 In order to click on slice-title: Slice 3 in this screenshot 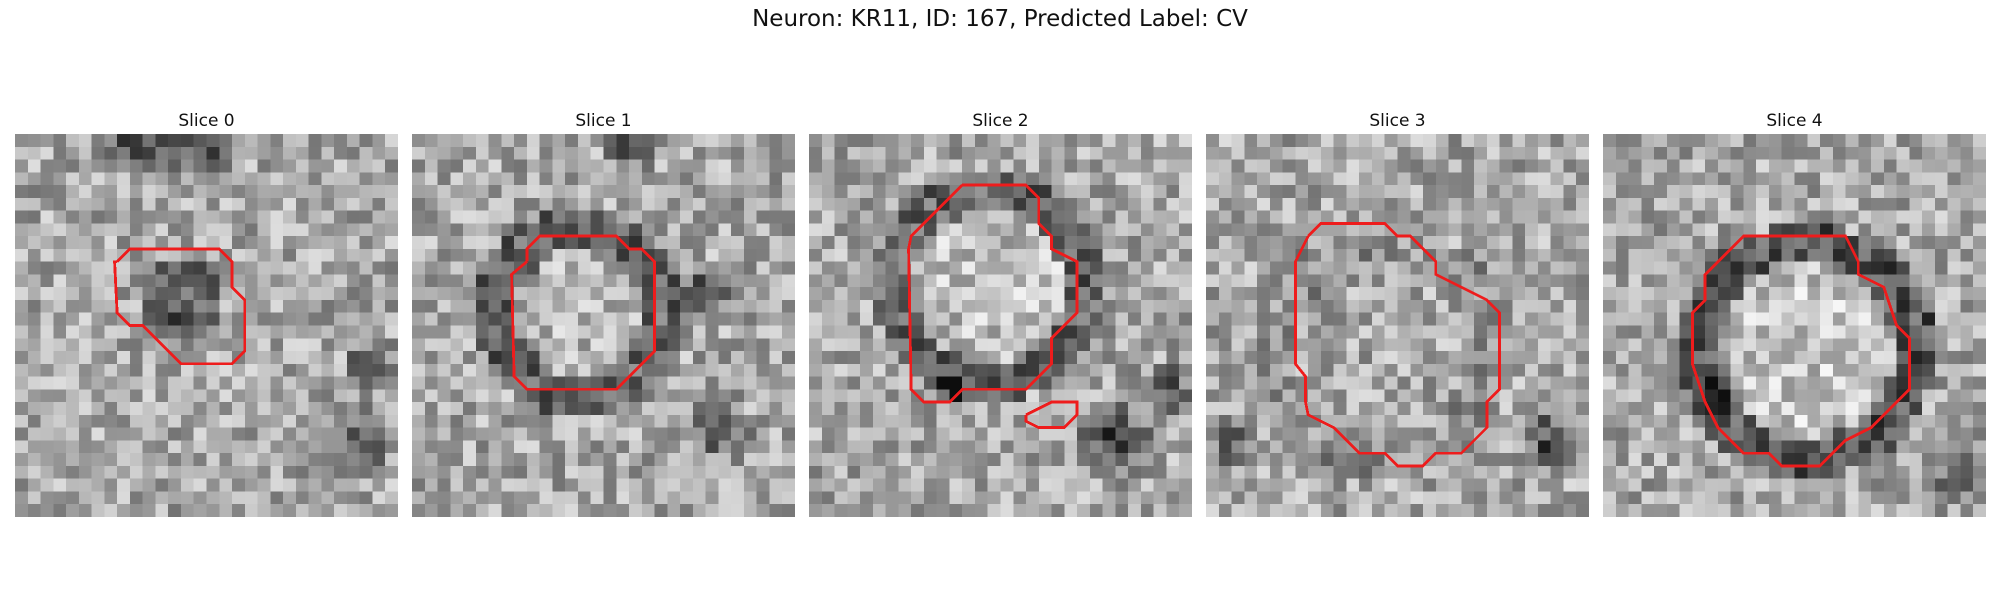, I will do `click(1397, 121)`.